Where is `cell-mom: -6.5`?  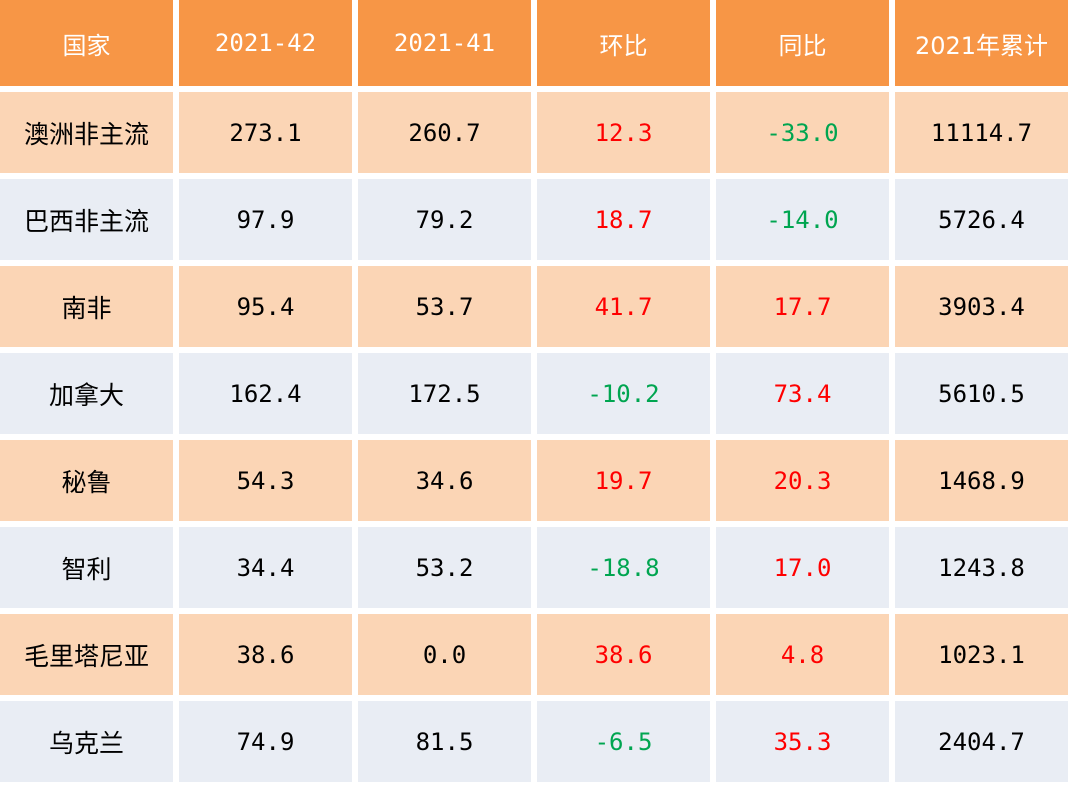 cell-mom: -6.5 is located at coordinates (626, 744).